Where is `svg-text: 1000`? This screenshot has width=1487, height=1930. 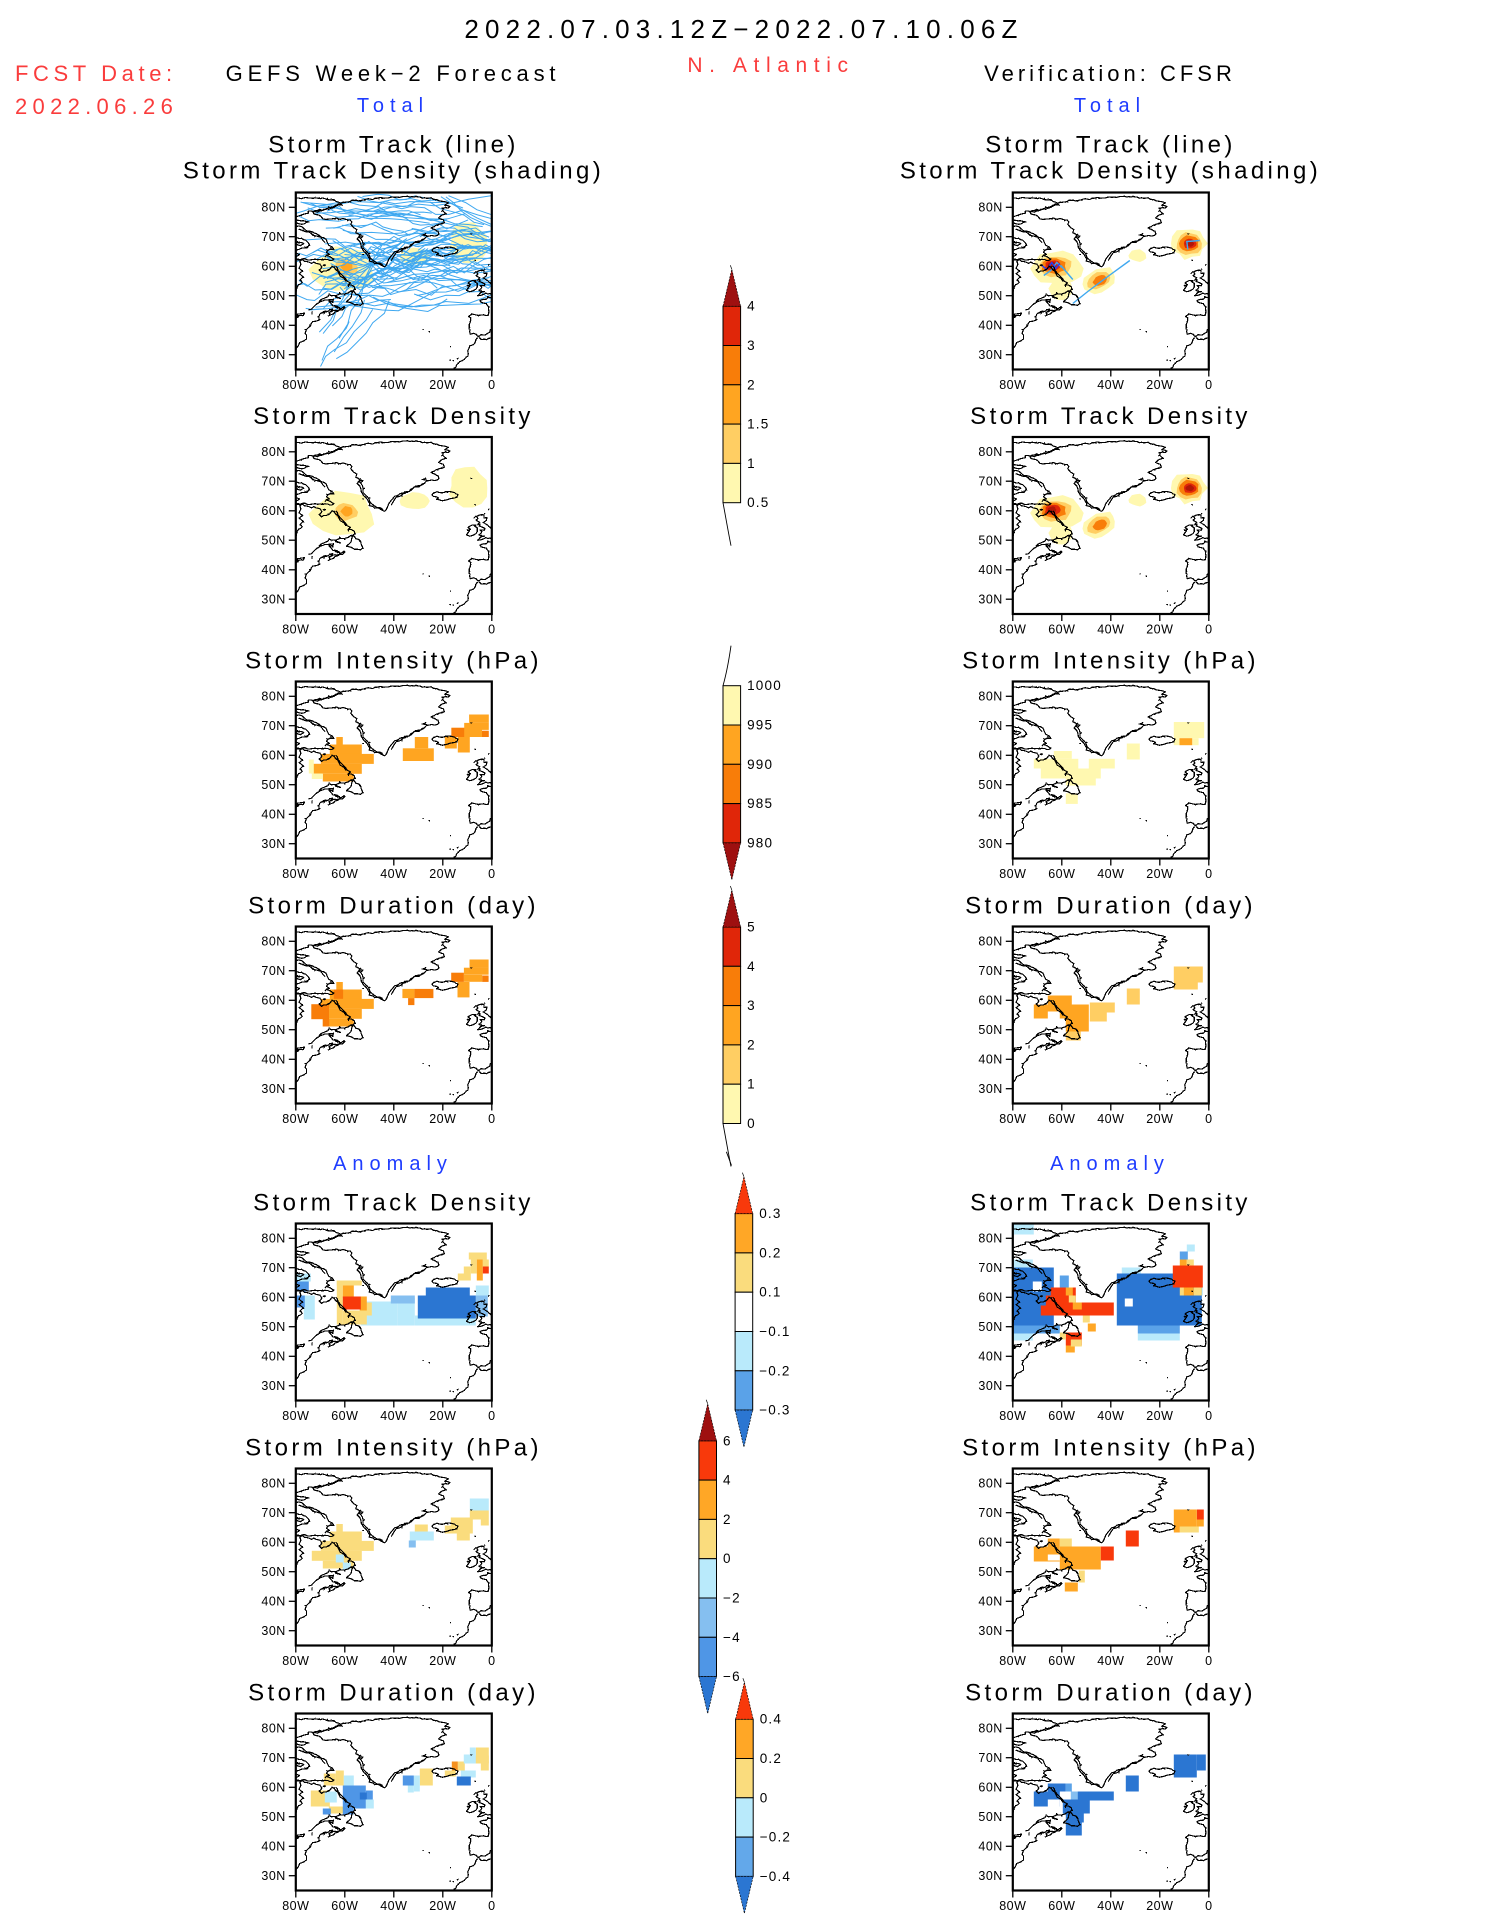
svg-text: 1000 is located at coordinates (764, 685).